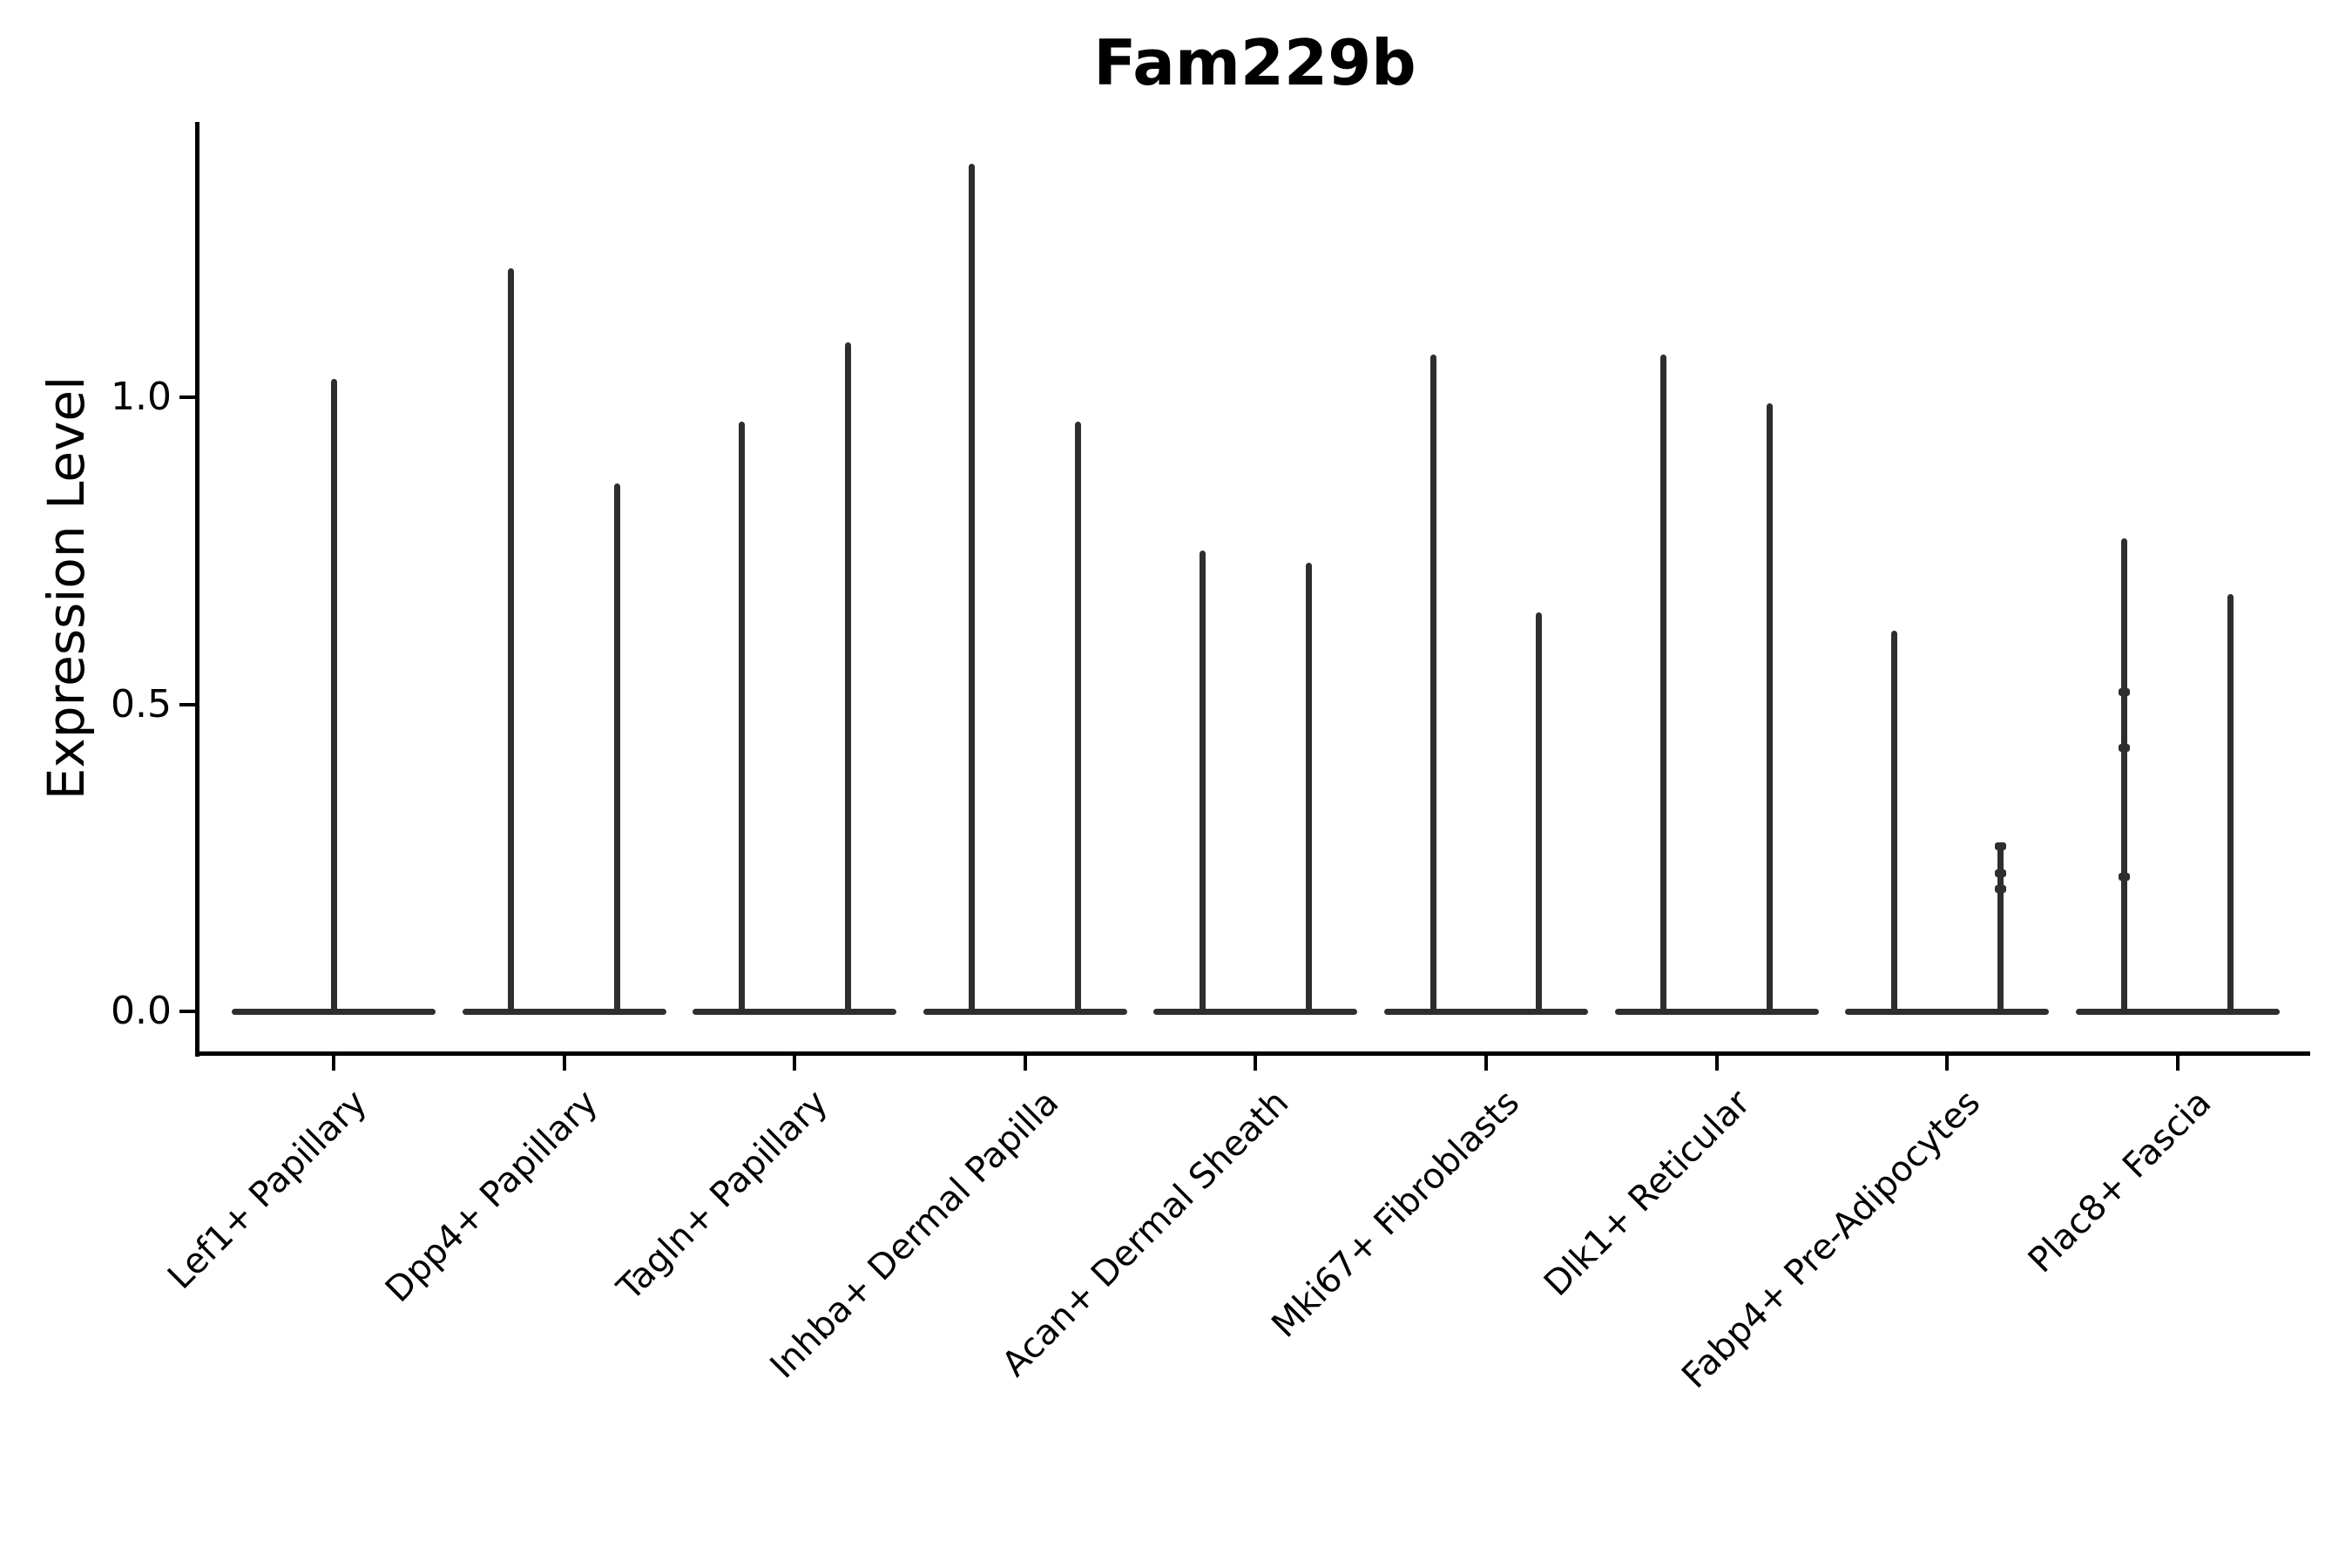 The height and width of the screenshot is (1568, 2352). Describe the element at coordinates (1146, 1233) in the screenshot. I see `x-tick-label: Acan+ Dermal Sheath` at that location.